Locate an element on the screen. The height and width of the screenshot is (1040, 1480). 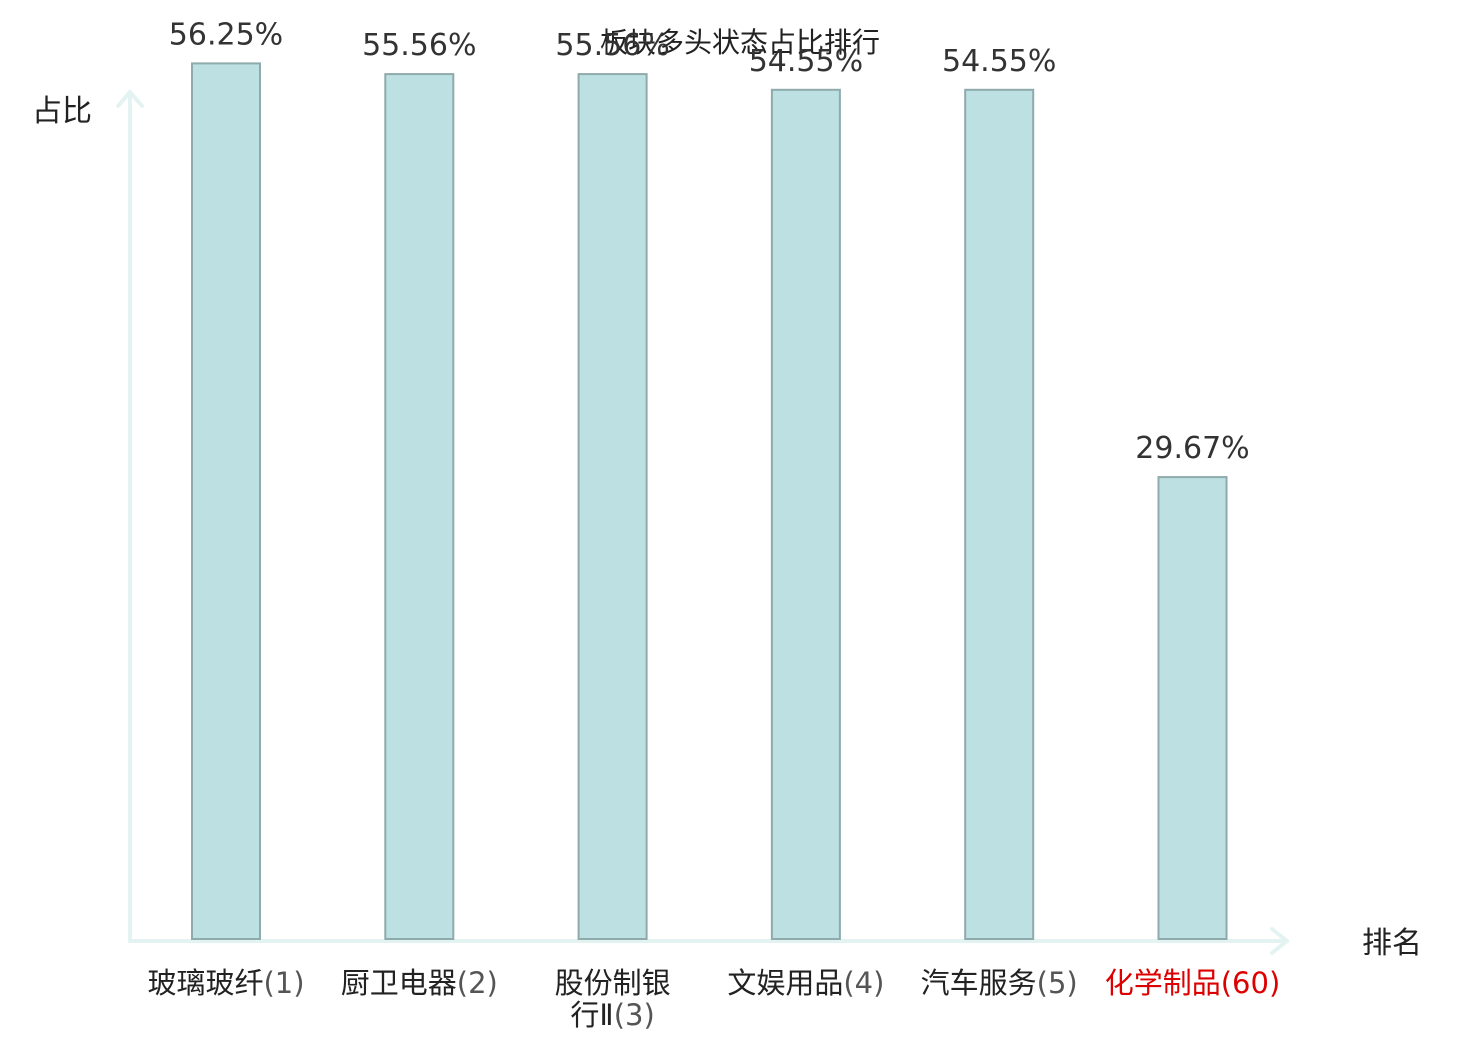
category-label: 玻璃玻纤(1) is located at coordinates (225, 983).